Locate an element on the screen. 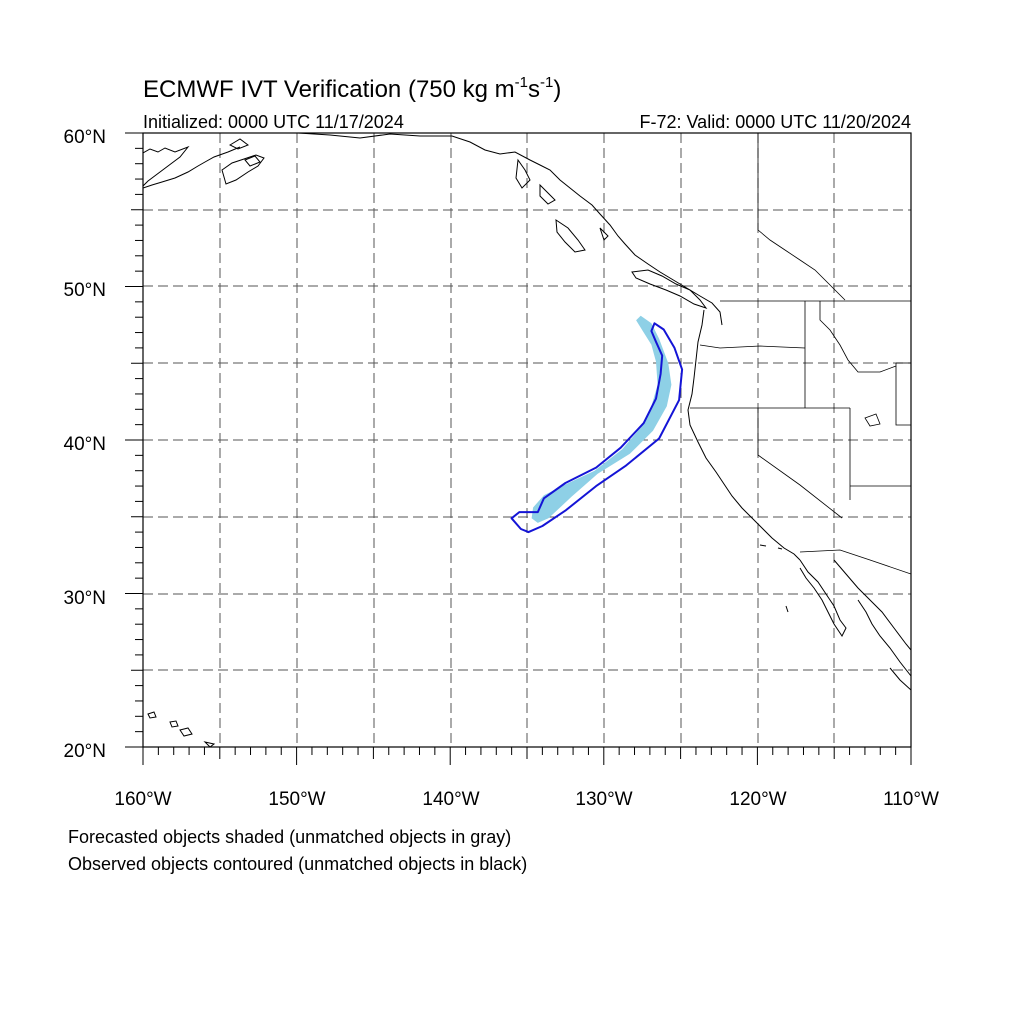 The width and height of the screenshot is (1024, 1024). lon-label-120w: 120°W is located at coordinates (757, 799).